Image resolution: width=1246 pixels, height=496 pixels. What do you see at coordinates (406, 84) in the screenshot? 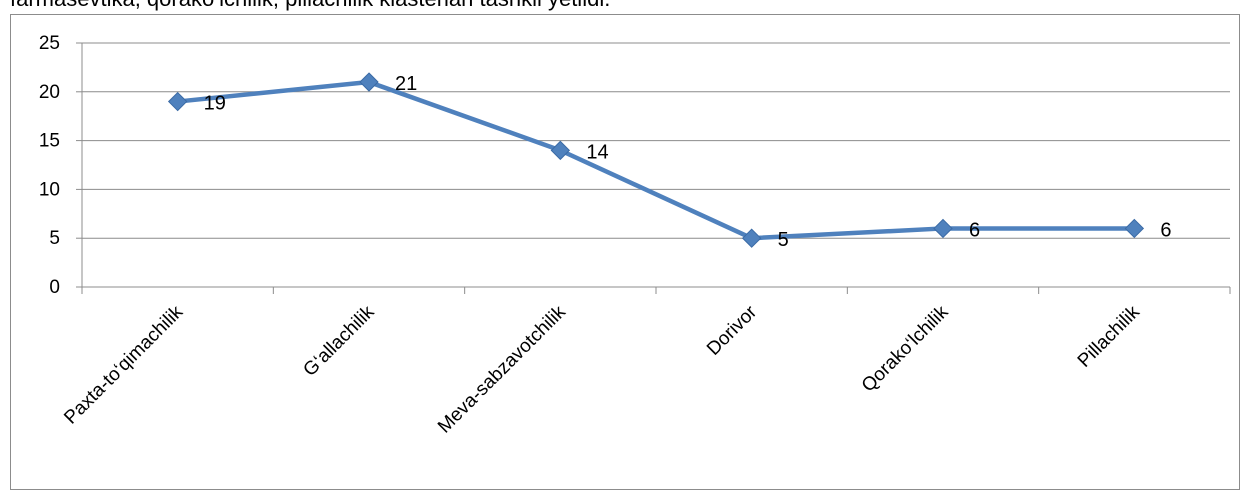
I see `data-label: 21` at bounding box center [406, 84].